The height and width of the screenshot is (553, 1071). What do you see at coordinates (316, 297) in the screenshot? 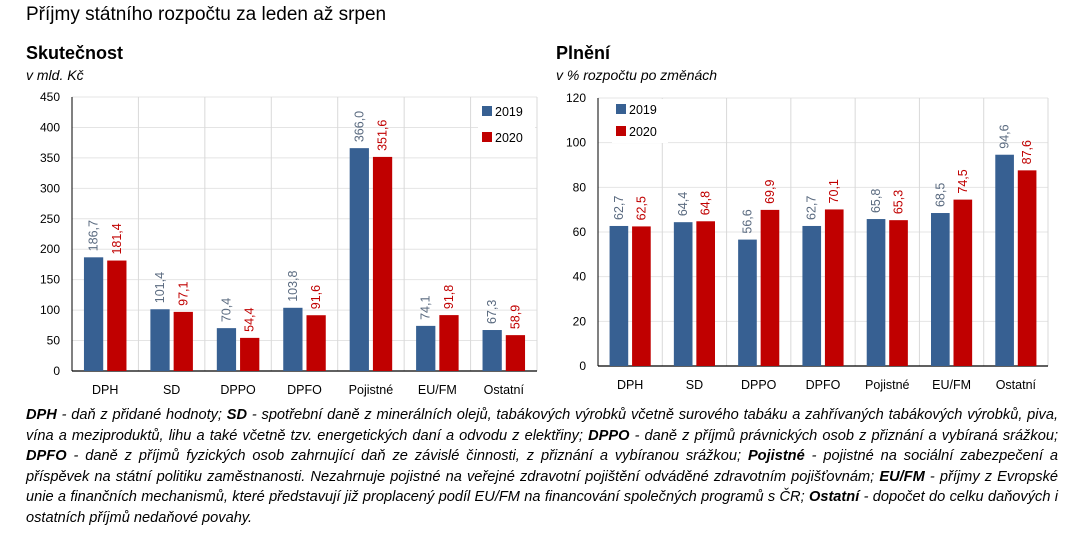
I see `data-label-2020: 91,6` at bounding box center [316, 297].